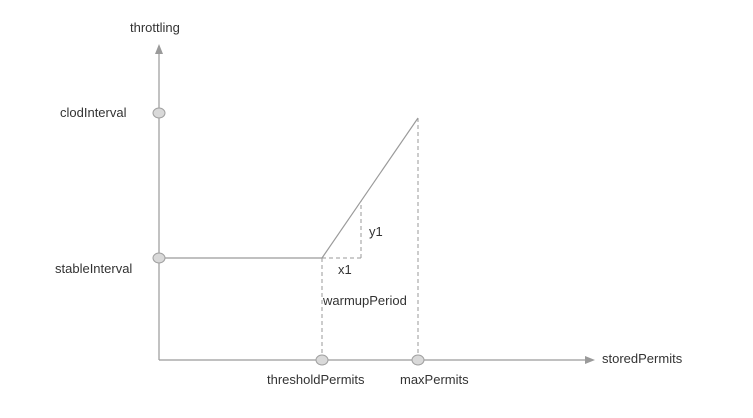 Image resolution: width=753 pixels, height=418 pixels. I want to click on warmup-slope-line, so click(370, 188).